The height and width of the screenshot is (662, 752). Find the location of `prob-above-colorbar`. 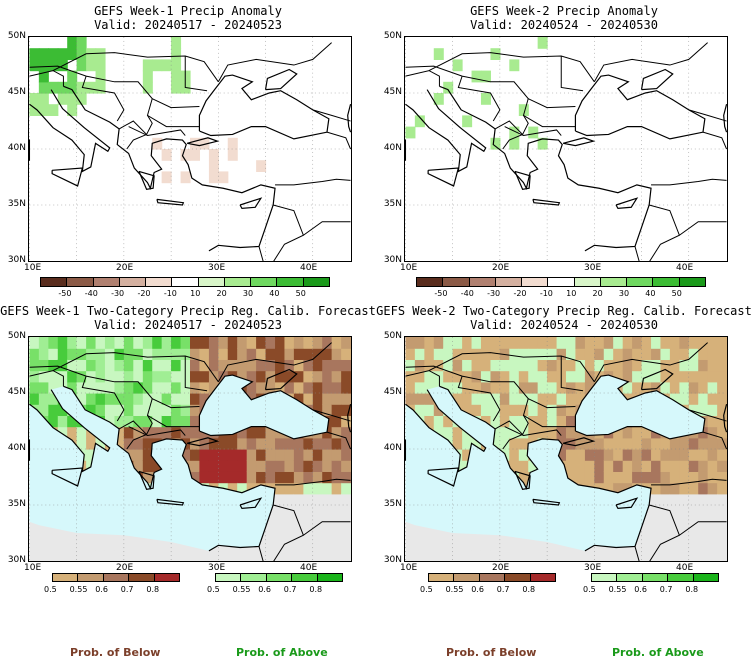

prob-above-colorbar is located at coordinates (279, 577).